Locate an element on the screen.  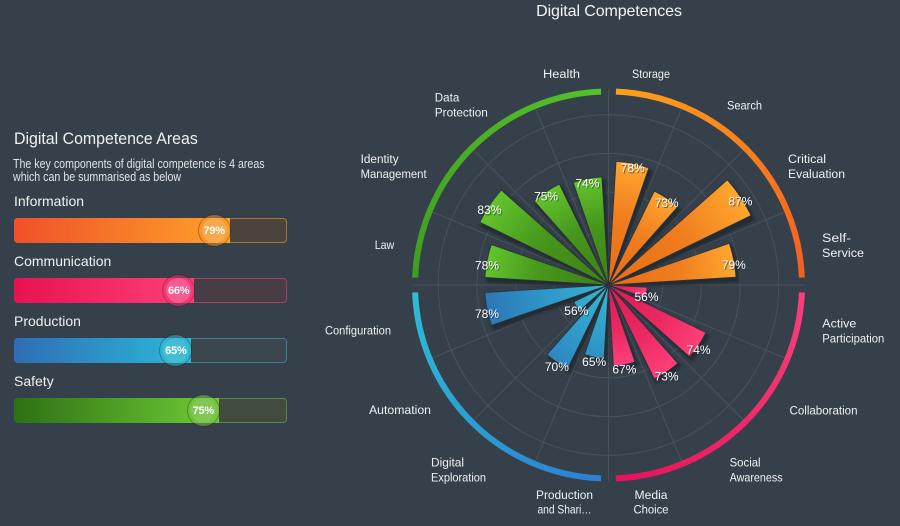
svg-text: Active is located at coordinates (839, 324).